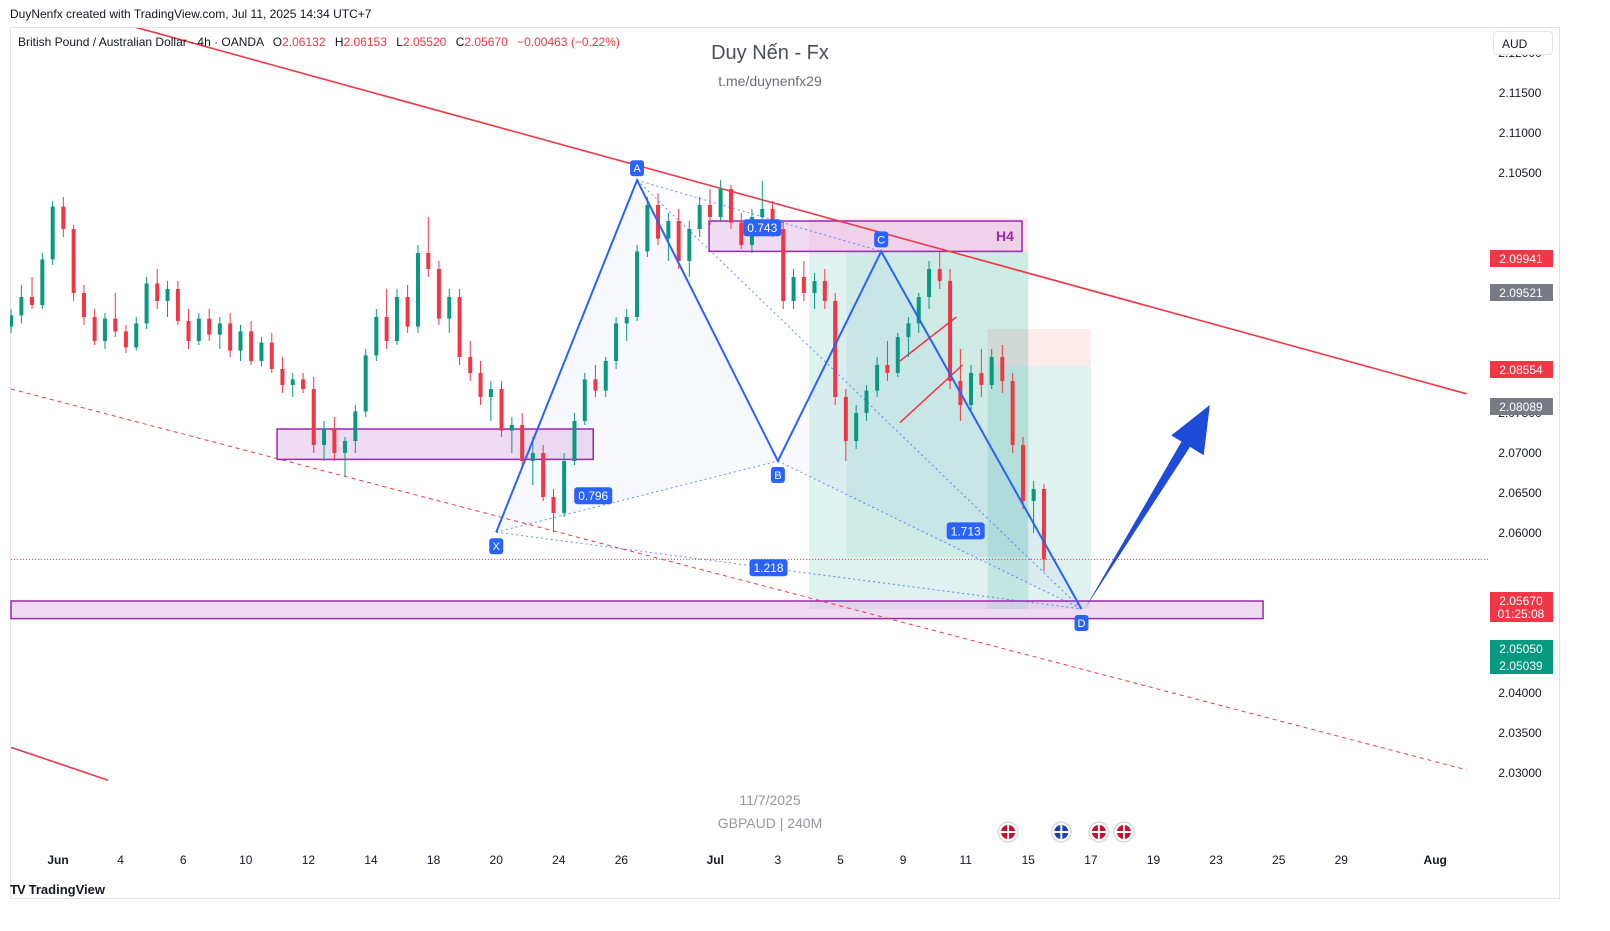  What do you see at coordinates (1520, 533) in the screenshot?
I see `price-tick-label: 2.06000` at bounding box center [1520, 533].